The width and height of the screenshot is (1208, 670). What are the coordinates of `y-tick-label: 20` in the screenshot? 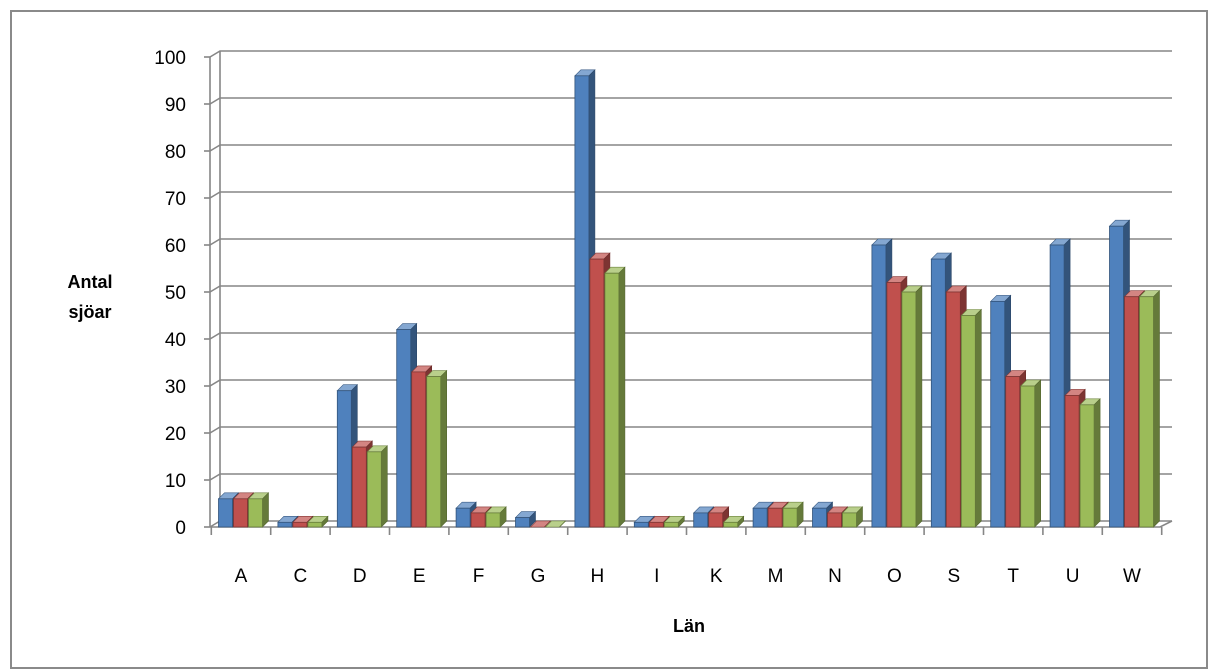 It's located at (175, 434).